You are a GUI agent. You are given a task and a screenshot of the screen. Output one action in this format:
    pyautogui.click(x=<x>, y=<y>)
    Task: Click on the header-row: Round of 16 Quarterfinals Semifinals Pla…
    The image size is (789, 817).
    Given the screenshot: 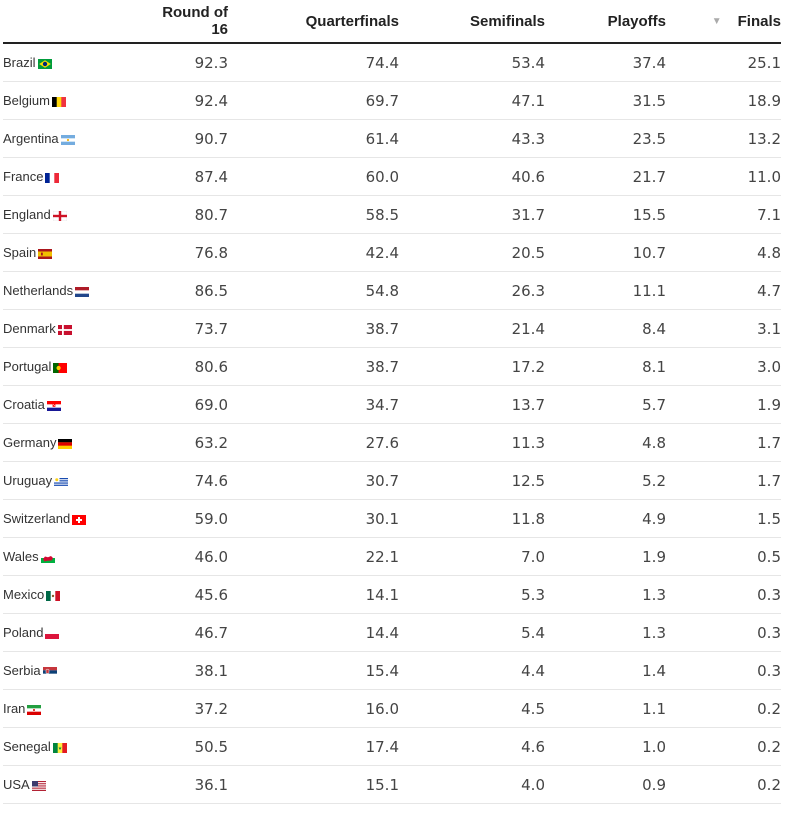 What is the action you would take?
    pyautogui.click(x=392, y=22)
    